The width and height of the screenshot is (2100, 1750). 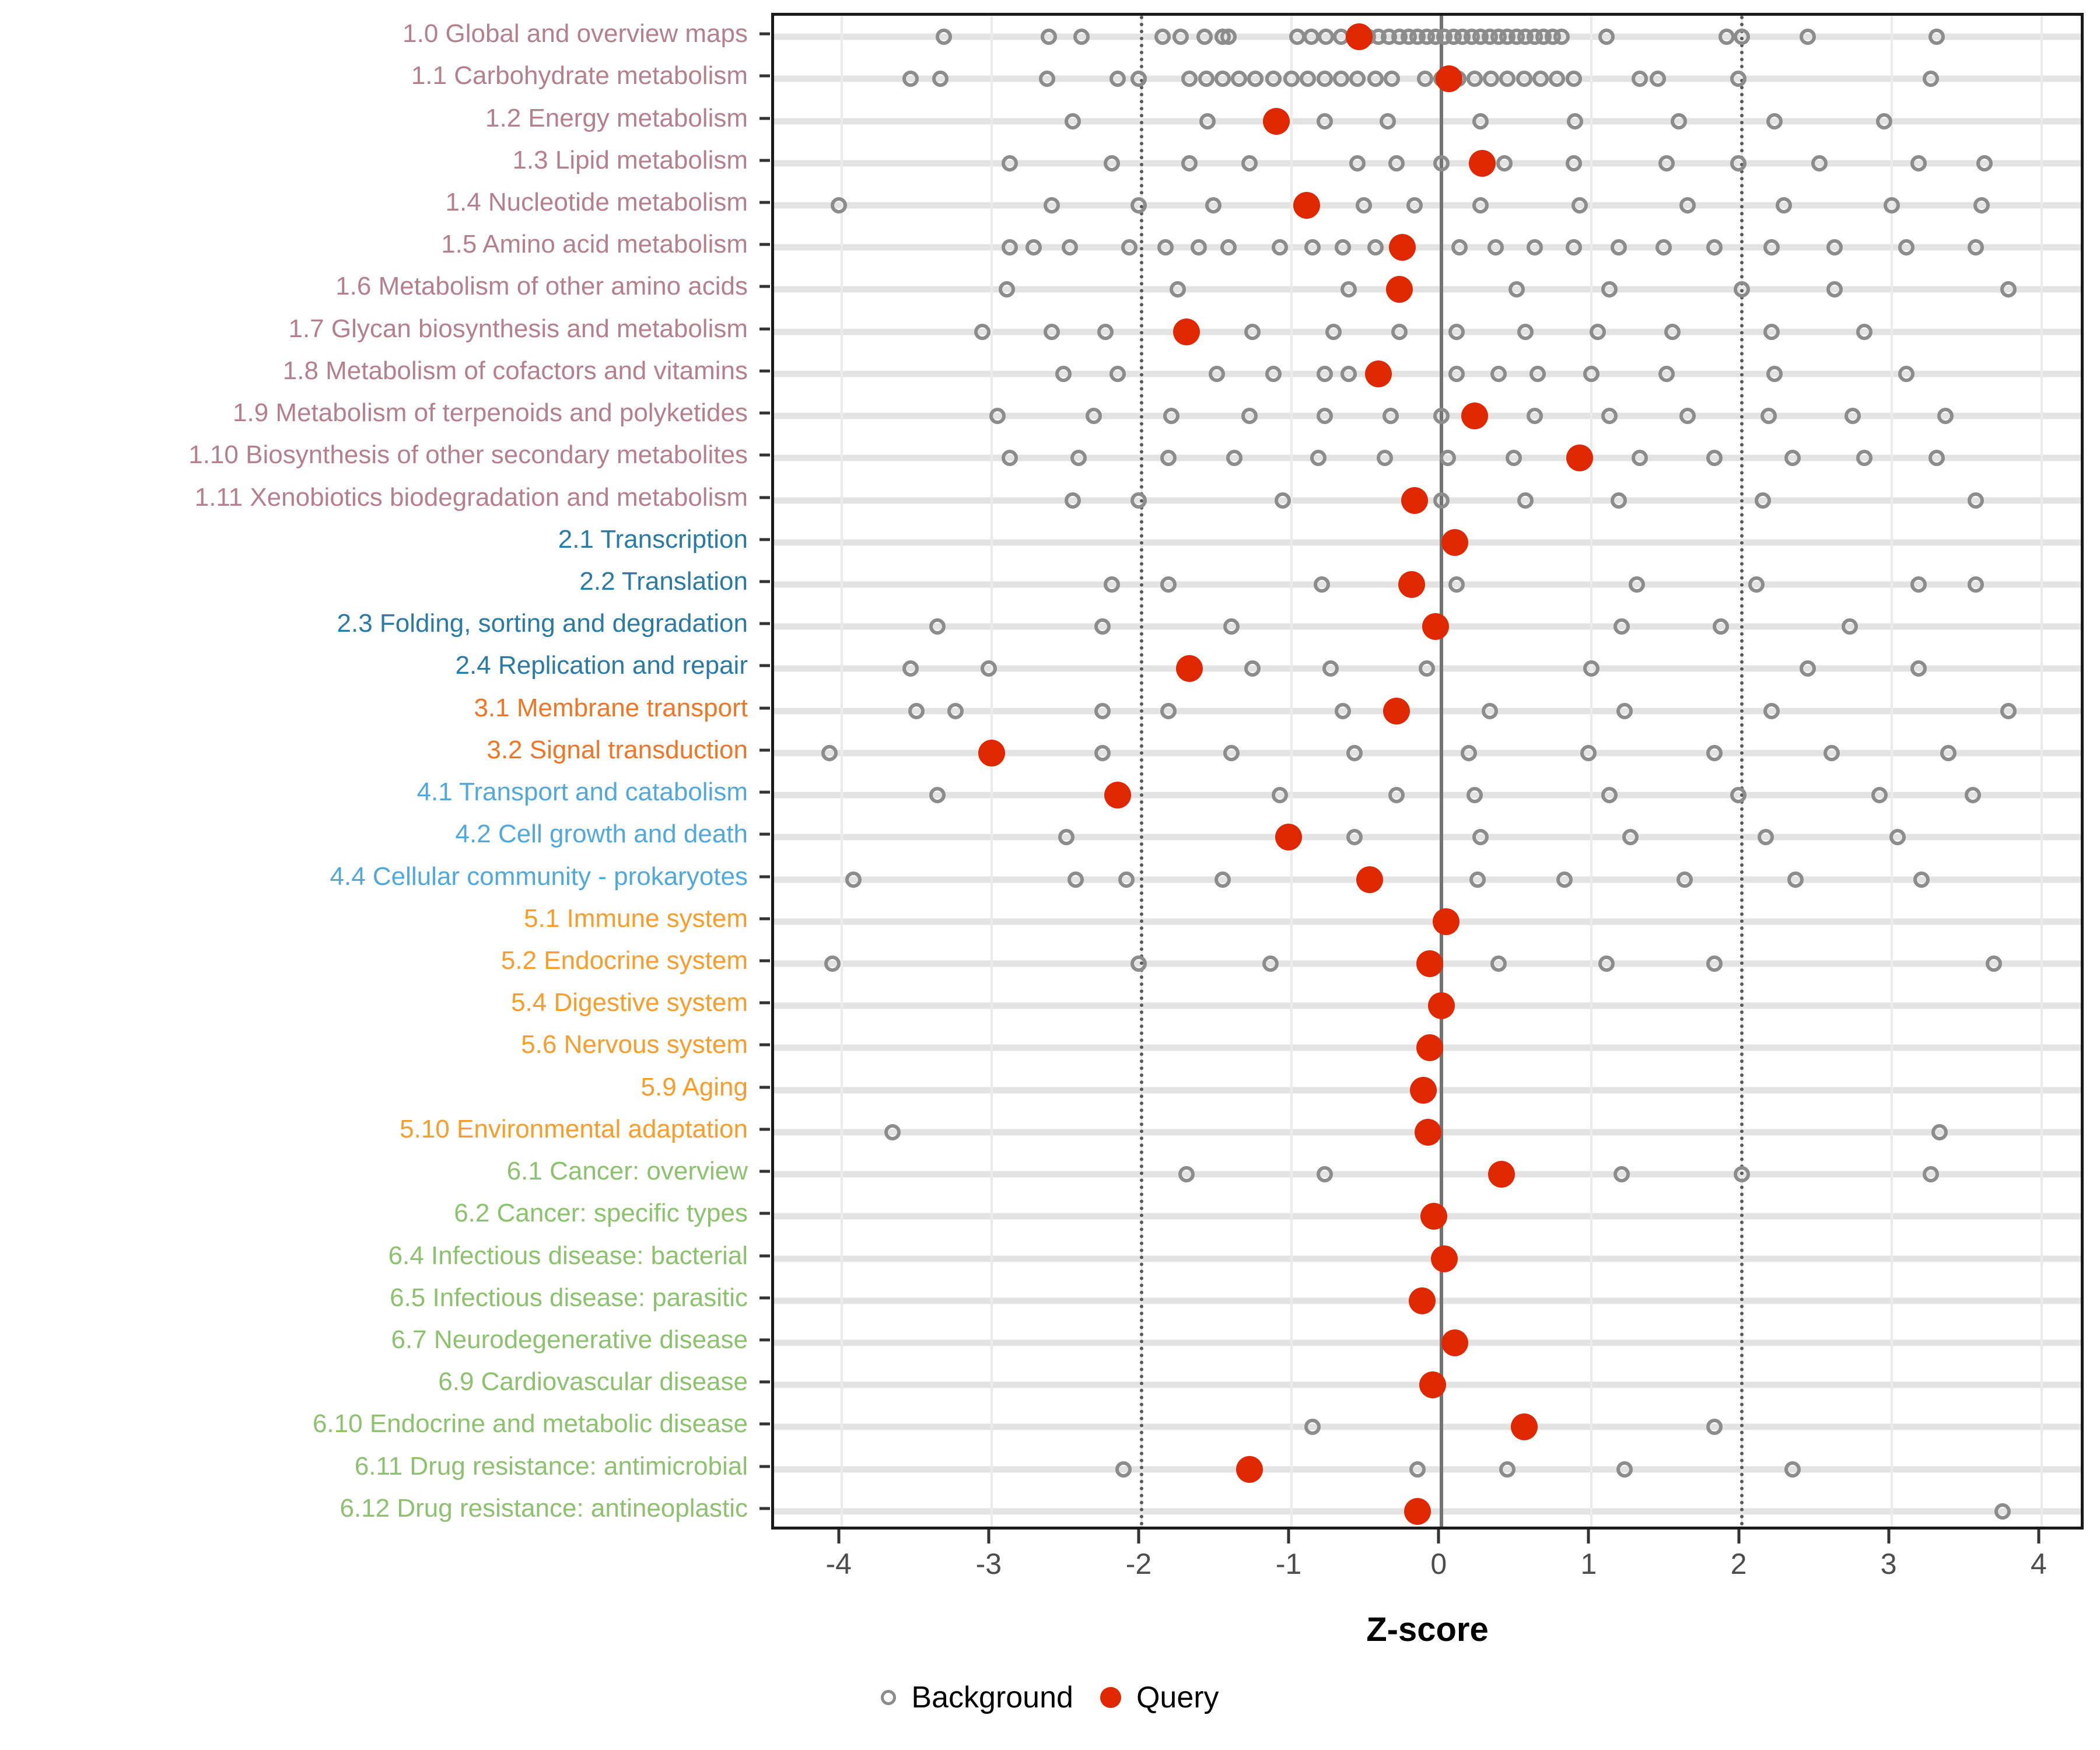 I want to click on y-axis-label: 3.1 Membrane transport, so click(x=611, y=708).